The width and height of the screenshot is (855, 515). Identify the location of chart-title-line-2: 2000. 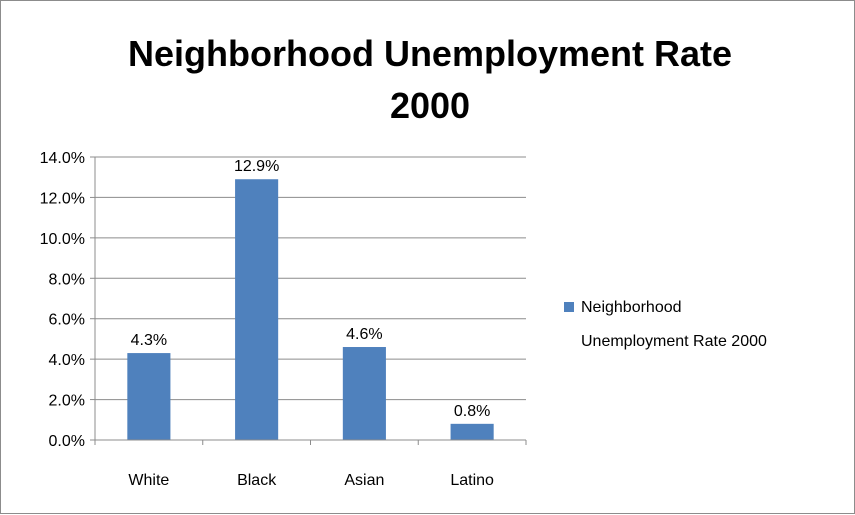
(430, 105).